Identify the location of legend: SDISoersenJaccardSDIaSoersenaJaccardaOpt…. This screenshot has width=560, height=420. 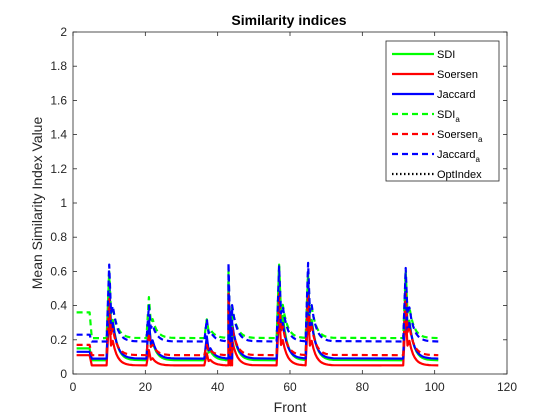
(442, 111).